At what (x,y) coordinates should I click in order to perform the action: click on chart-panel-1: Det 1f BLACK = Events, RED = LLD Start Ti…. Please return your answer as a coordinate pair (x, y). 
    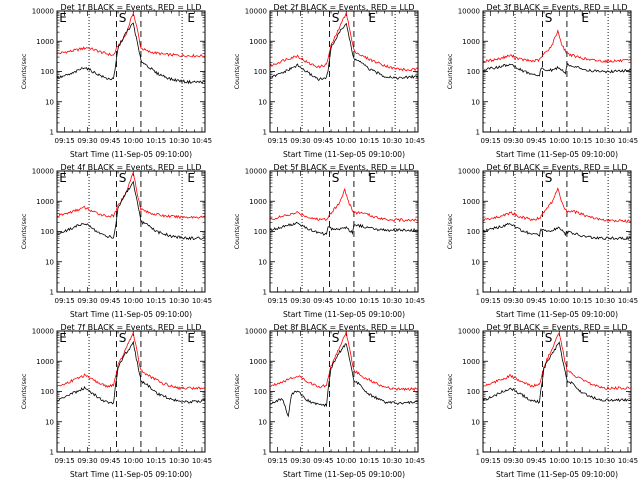
    Looking at the image, I should click on (116, 81).